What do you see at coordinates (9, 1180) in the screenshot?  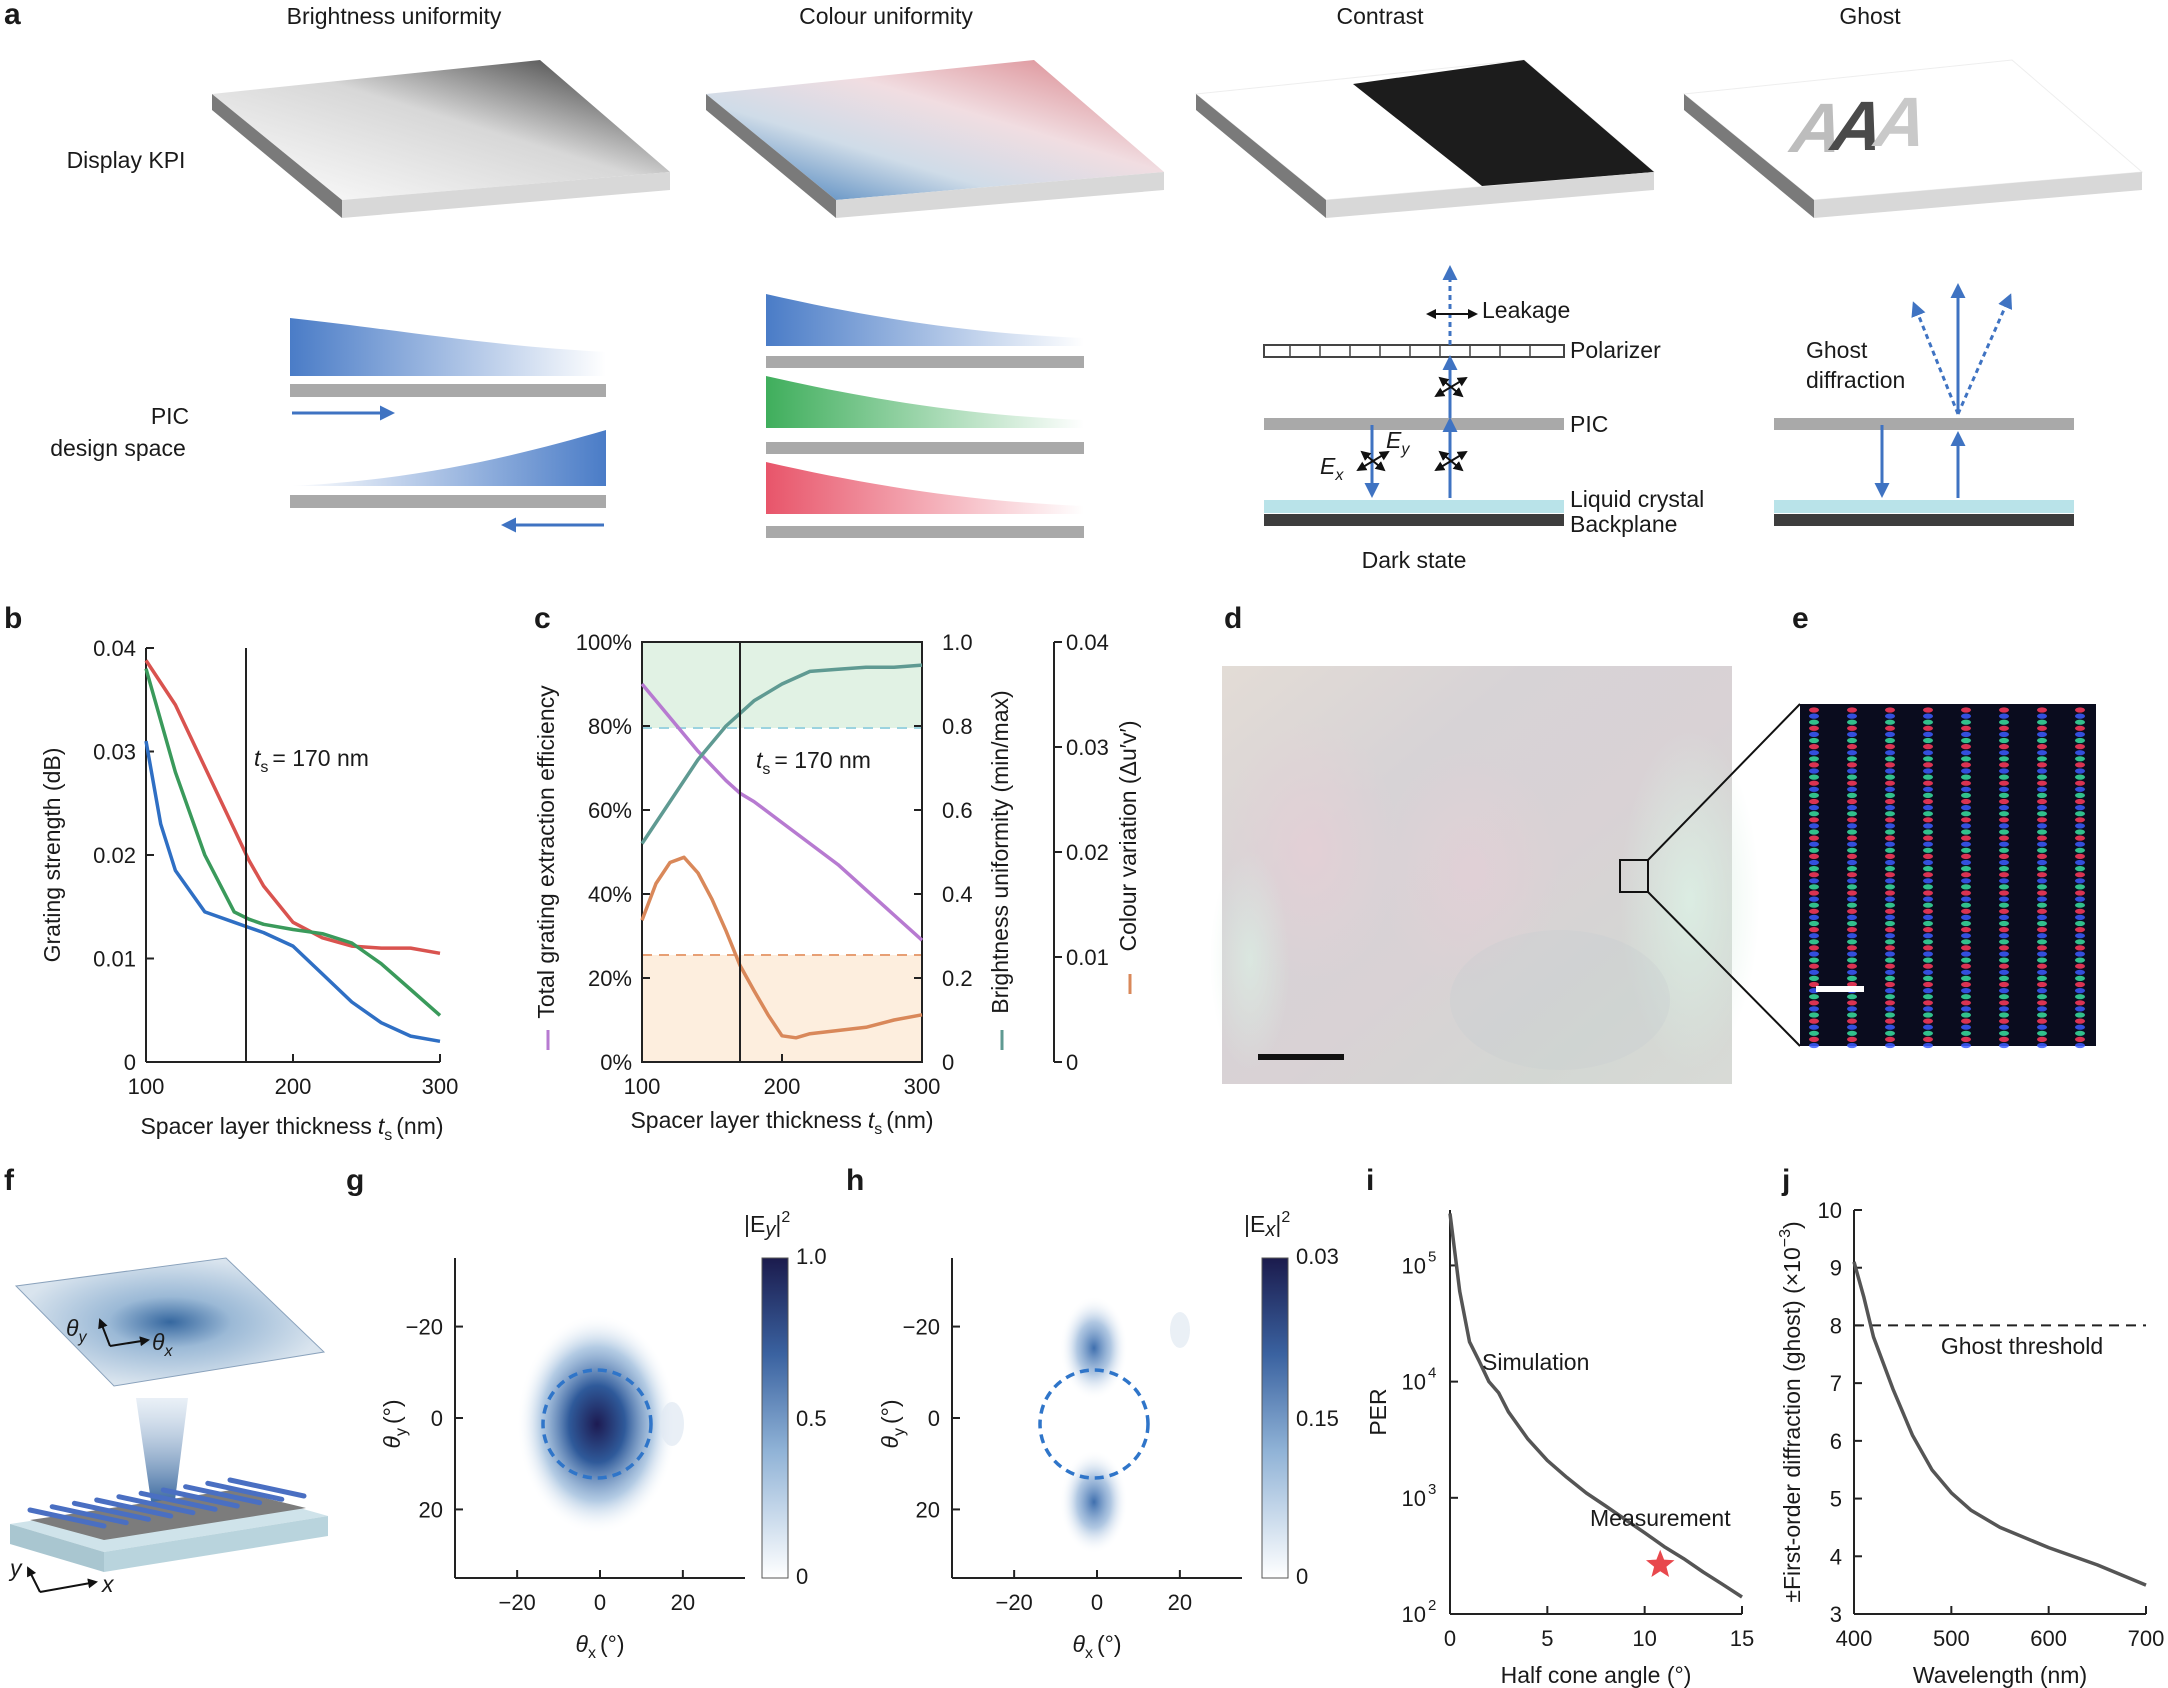 I see `panel-label-f: f` at bounding box center [9, 1180].